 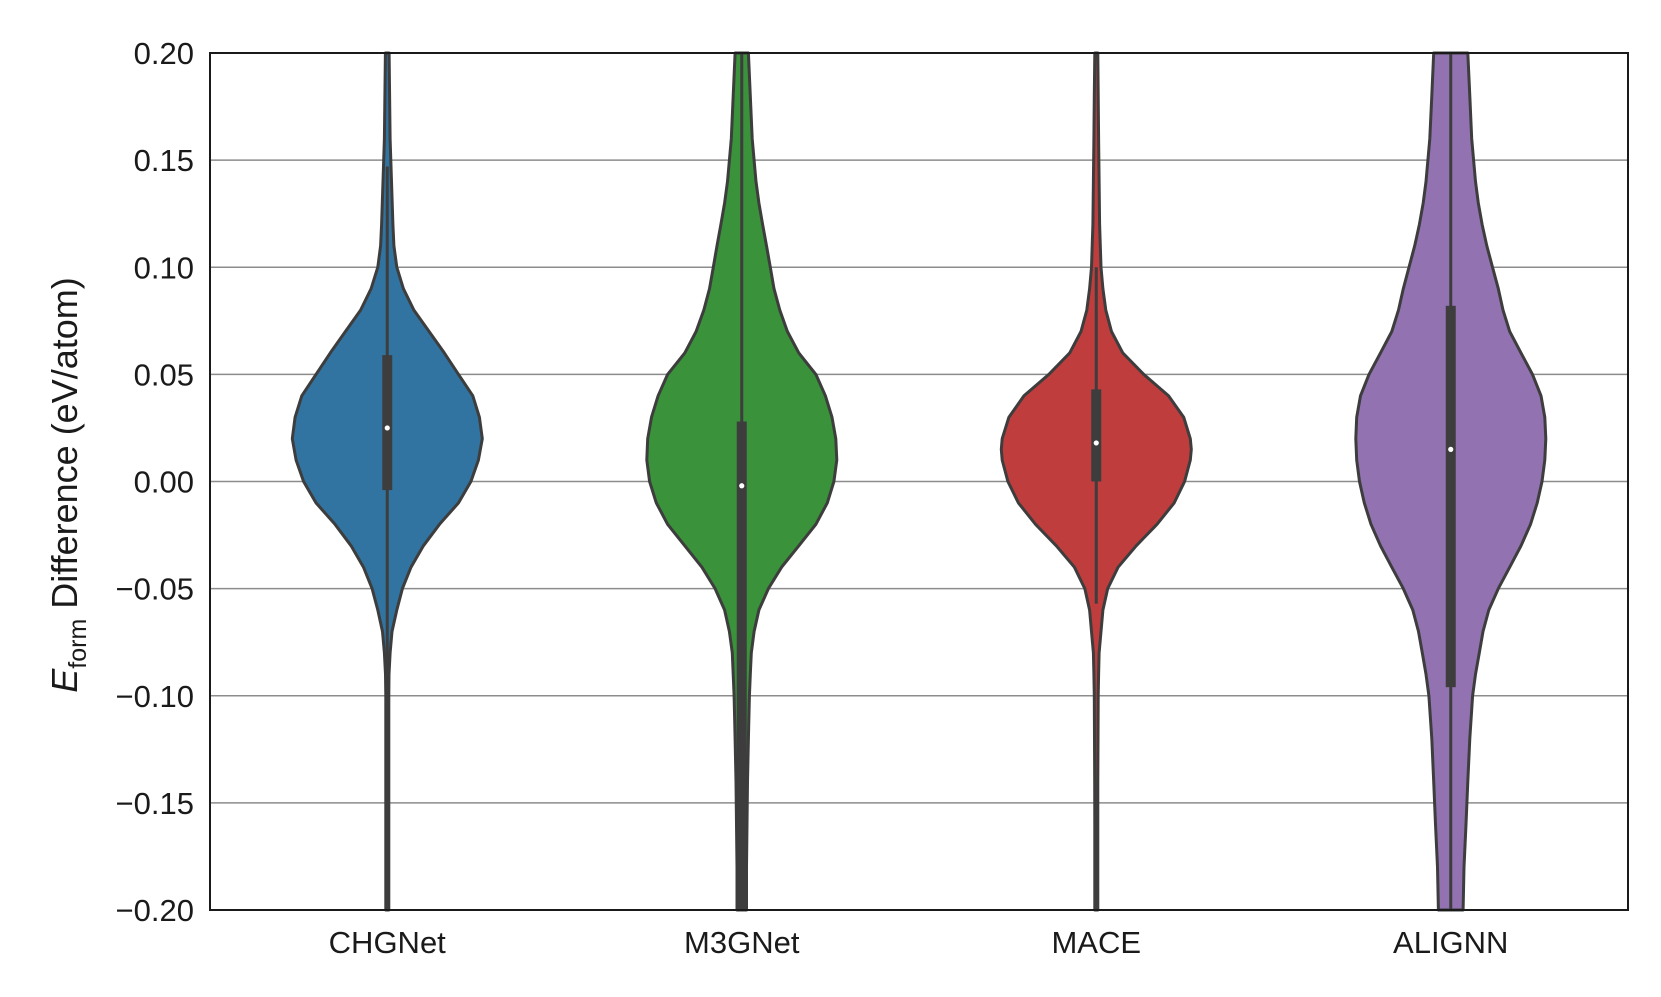 I want to click on x-tick-label: M3GNet, so click(x=742, y=942).